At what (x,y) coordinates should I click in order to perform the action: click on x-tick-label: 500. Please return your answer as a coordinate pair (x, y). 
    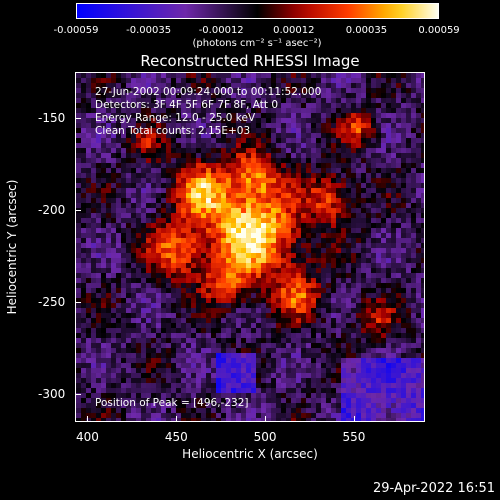
    Looking at the image, I should click on (265, 437).